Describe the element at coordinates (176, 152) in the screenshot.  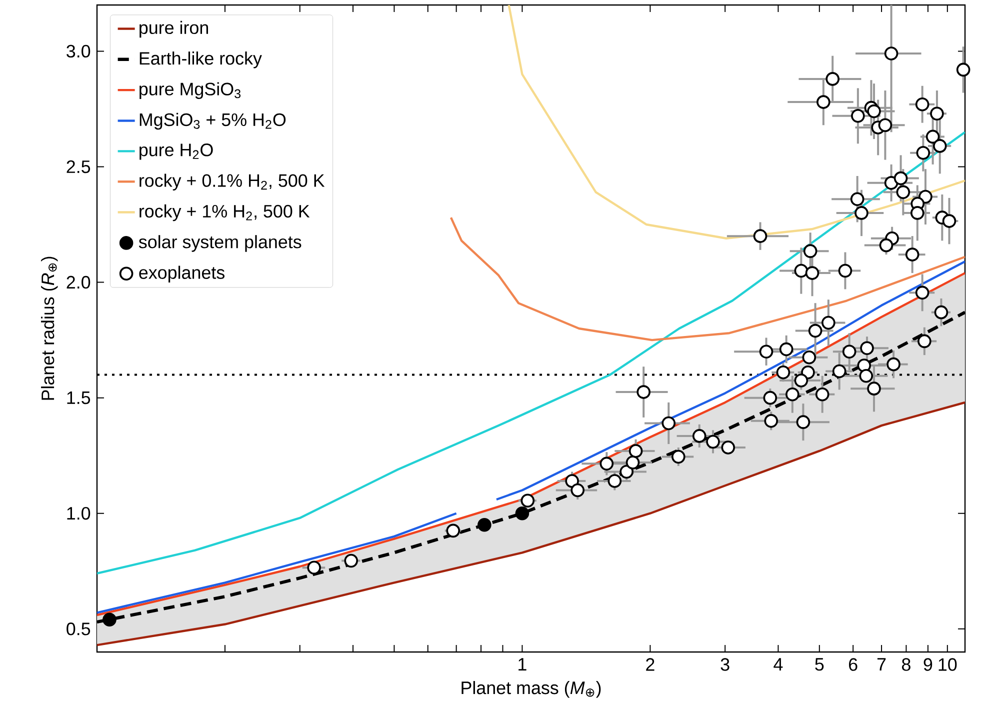
I see `legend-label: pure H$_{2}$O` at that location.